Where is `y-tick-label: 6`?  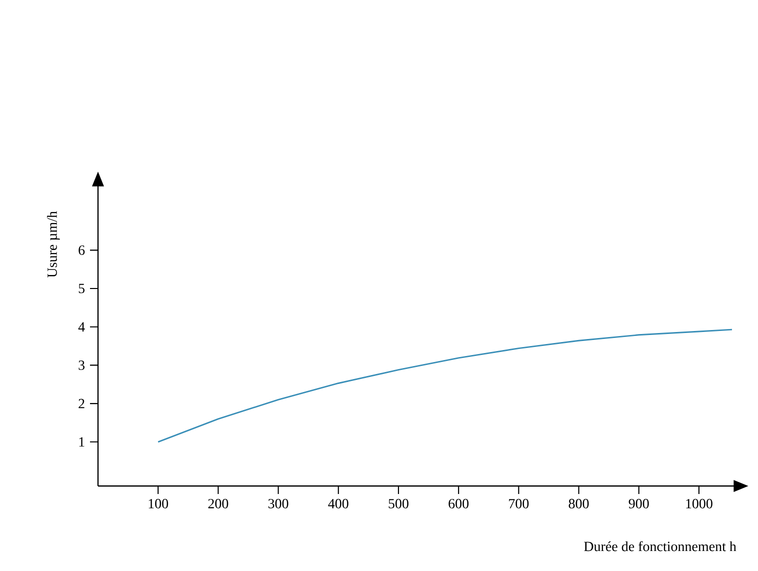
y-tick-label: 6 is located at coordinates (81, 250).